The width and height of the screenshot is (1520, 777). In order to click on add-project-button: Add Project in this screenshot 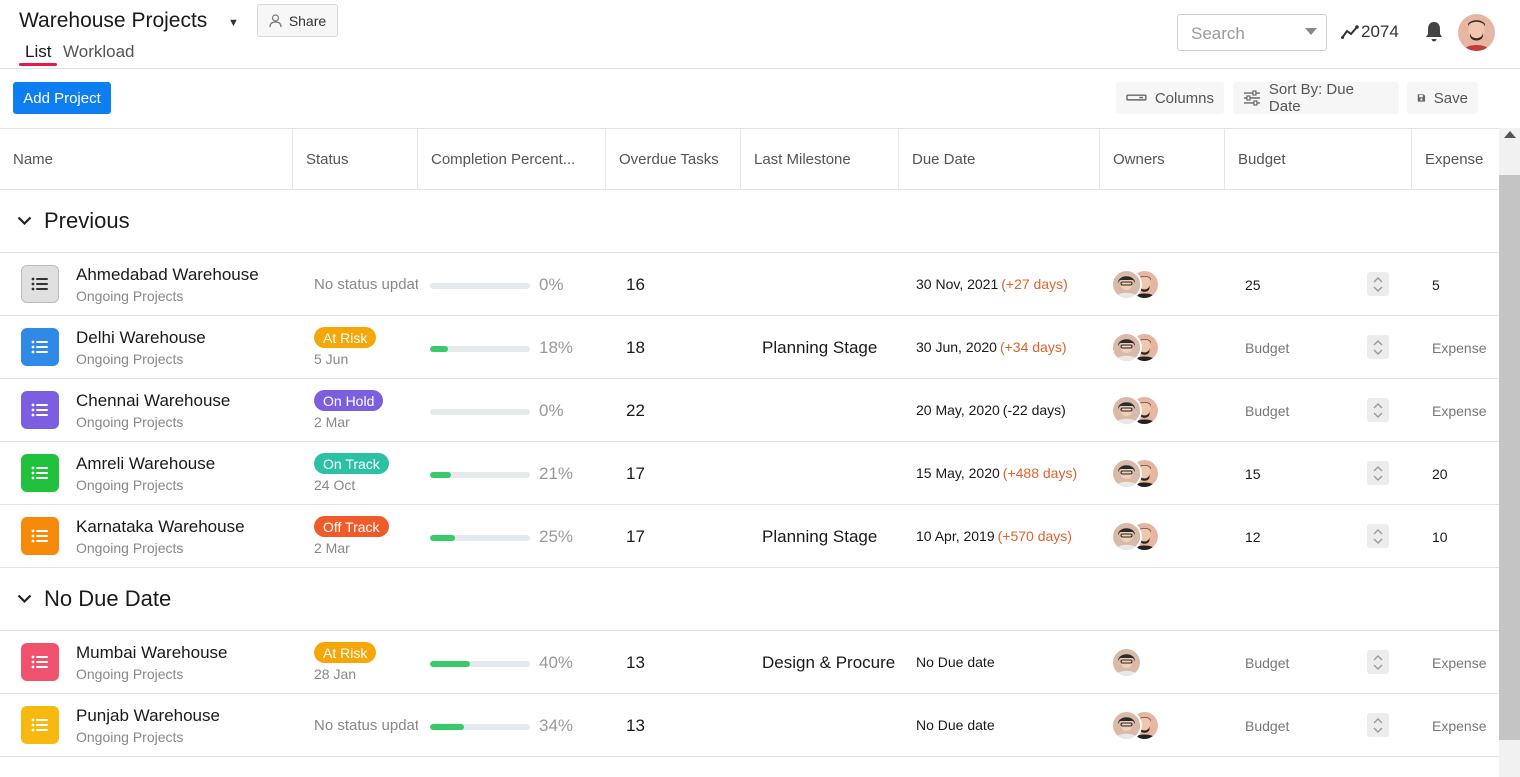, I will do `click(62, 98)`.